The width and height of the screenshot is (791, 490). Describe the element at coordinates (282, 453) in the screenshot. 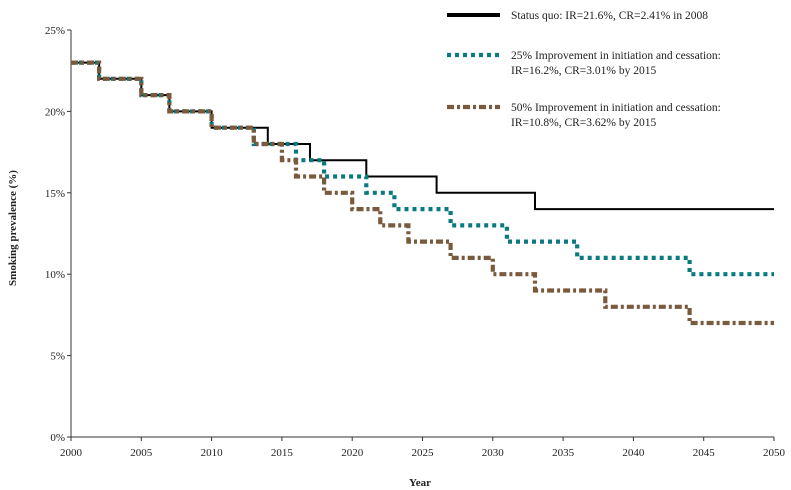

I see `x-tick-label: 2015` at that location.